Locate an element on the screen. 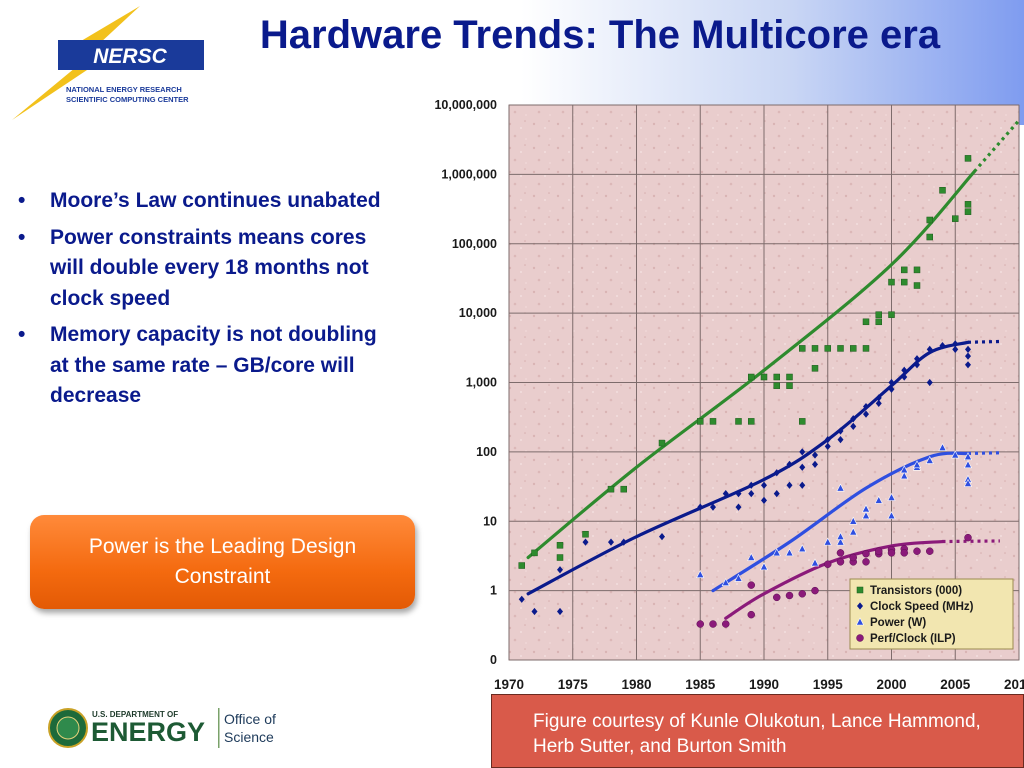 This screenshot has width=1024, height=768. legend-label: Transistors (000) is located at coordinates (916, 591).